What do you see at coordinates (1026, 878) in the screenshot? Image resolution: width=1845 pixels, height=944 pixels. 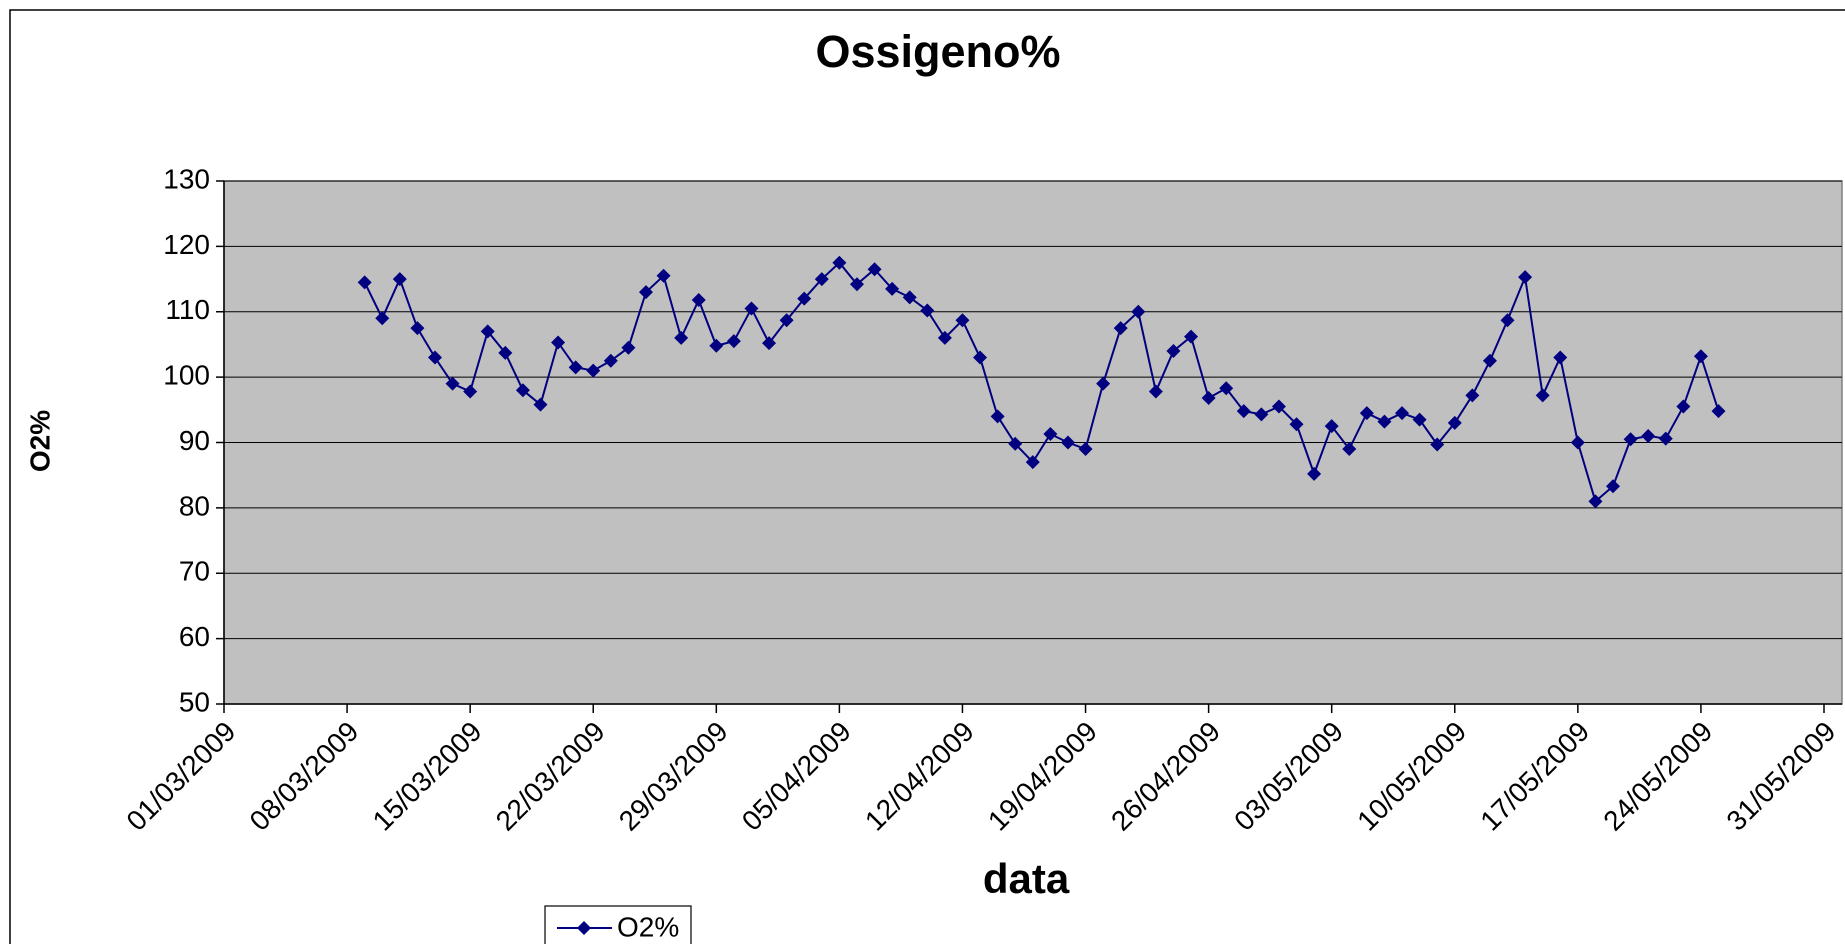 I see `x-axis-label: data` at bounding box center [1026, 878].